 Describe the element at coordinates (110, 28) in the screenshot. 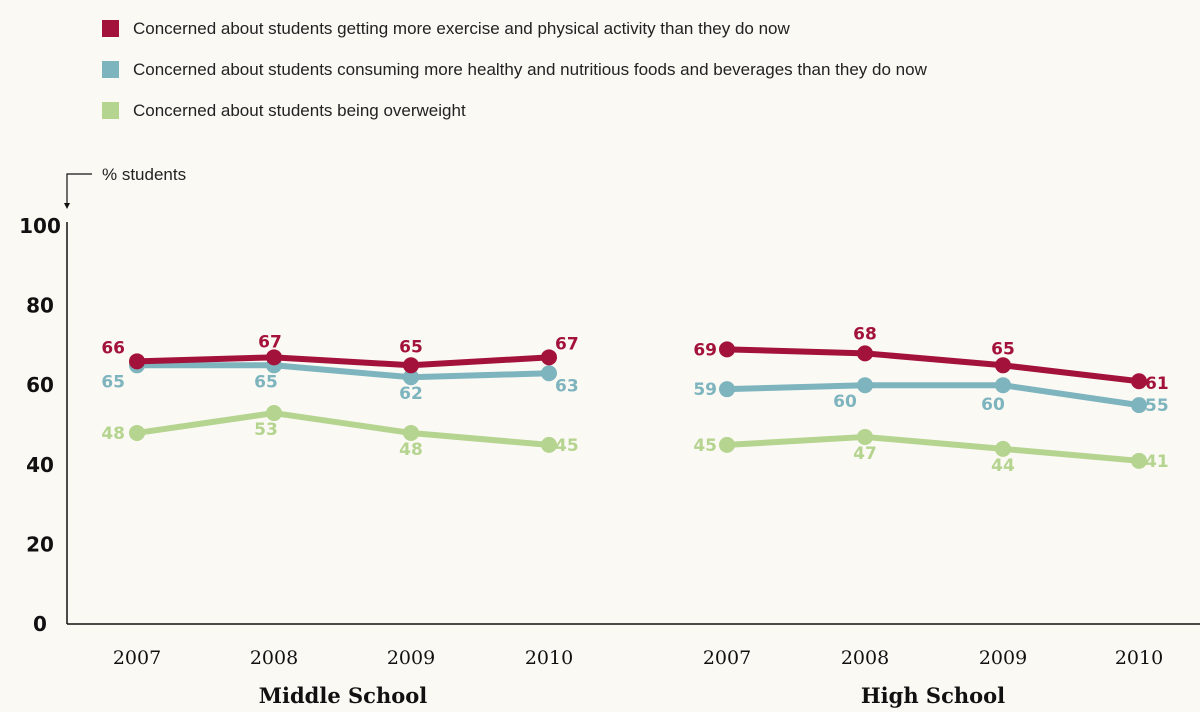

I see `legend-swatch-exercise` at that location.